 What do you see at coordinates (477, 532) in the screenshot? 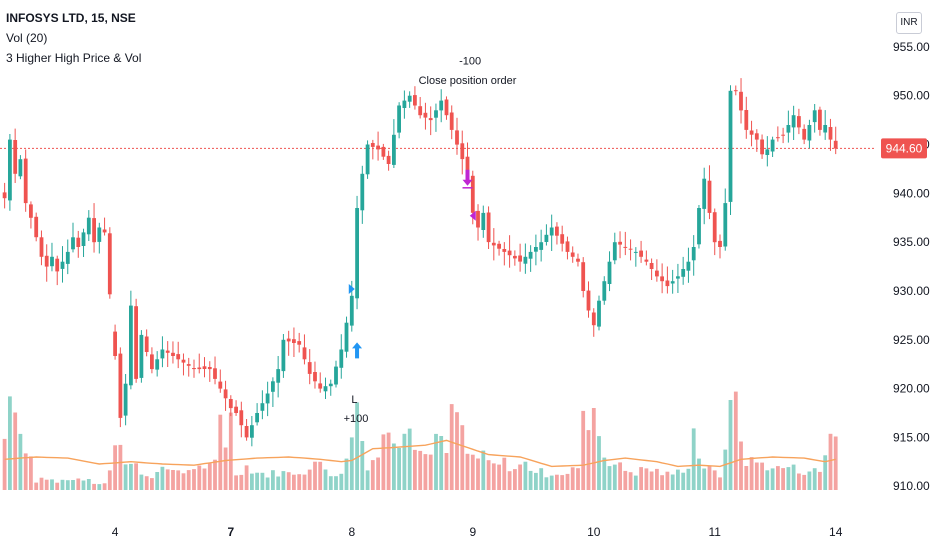
I see `time-axis: 4 7 8 9 10 11 14` at bounding box center [477, 532].